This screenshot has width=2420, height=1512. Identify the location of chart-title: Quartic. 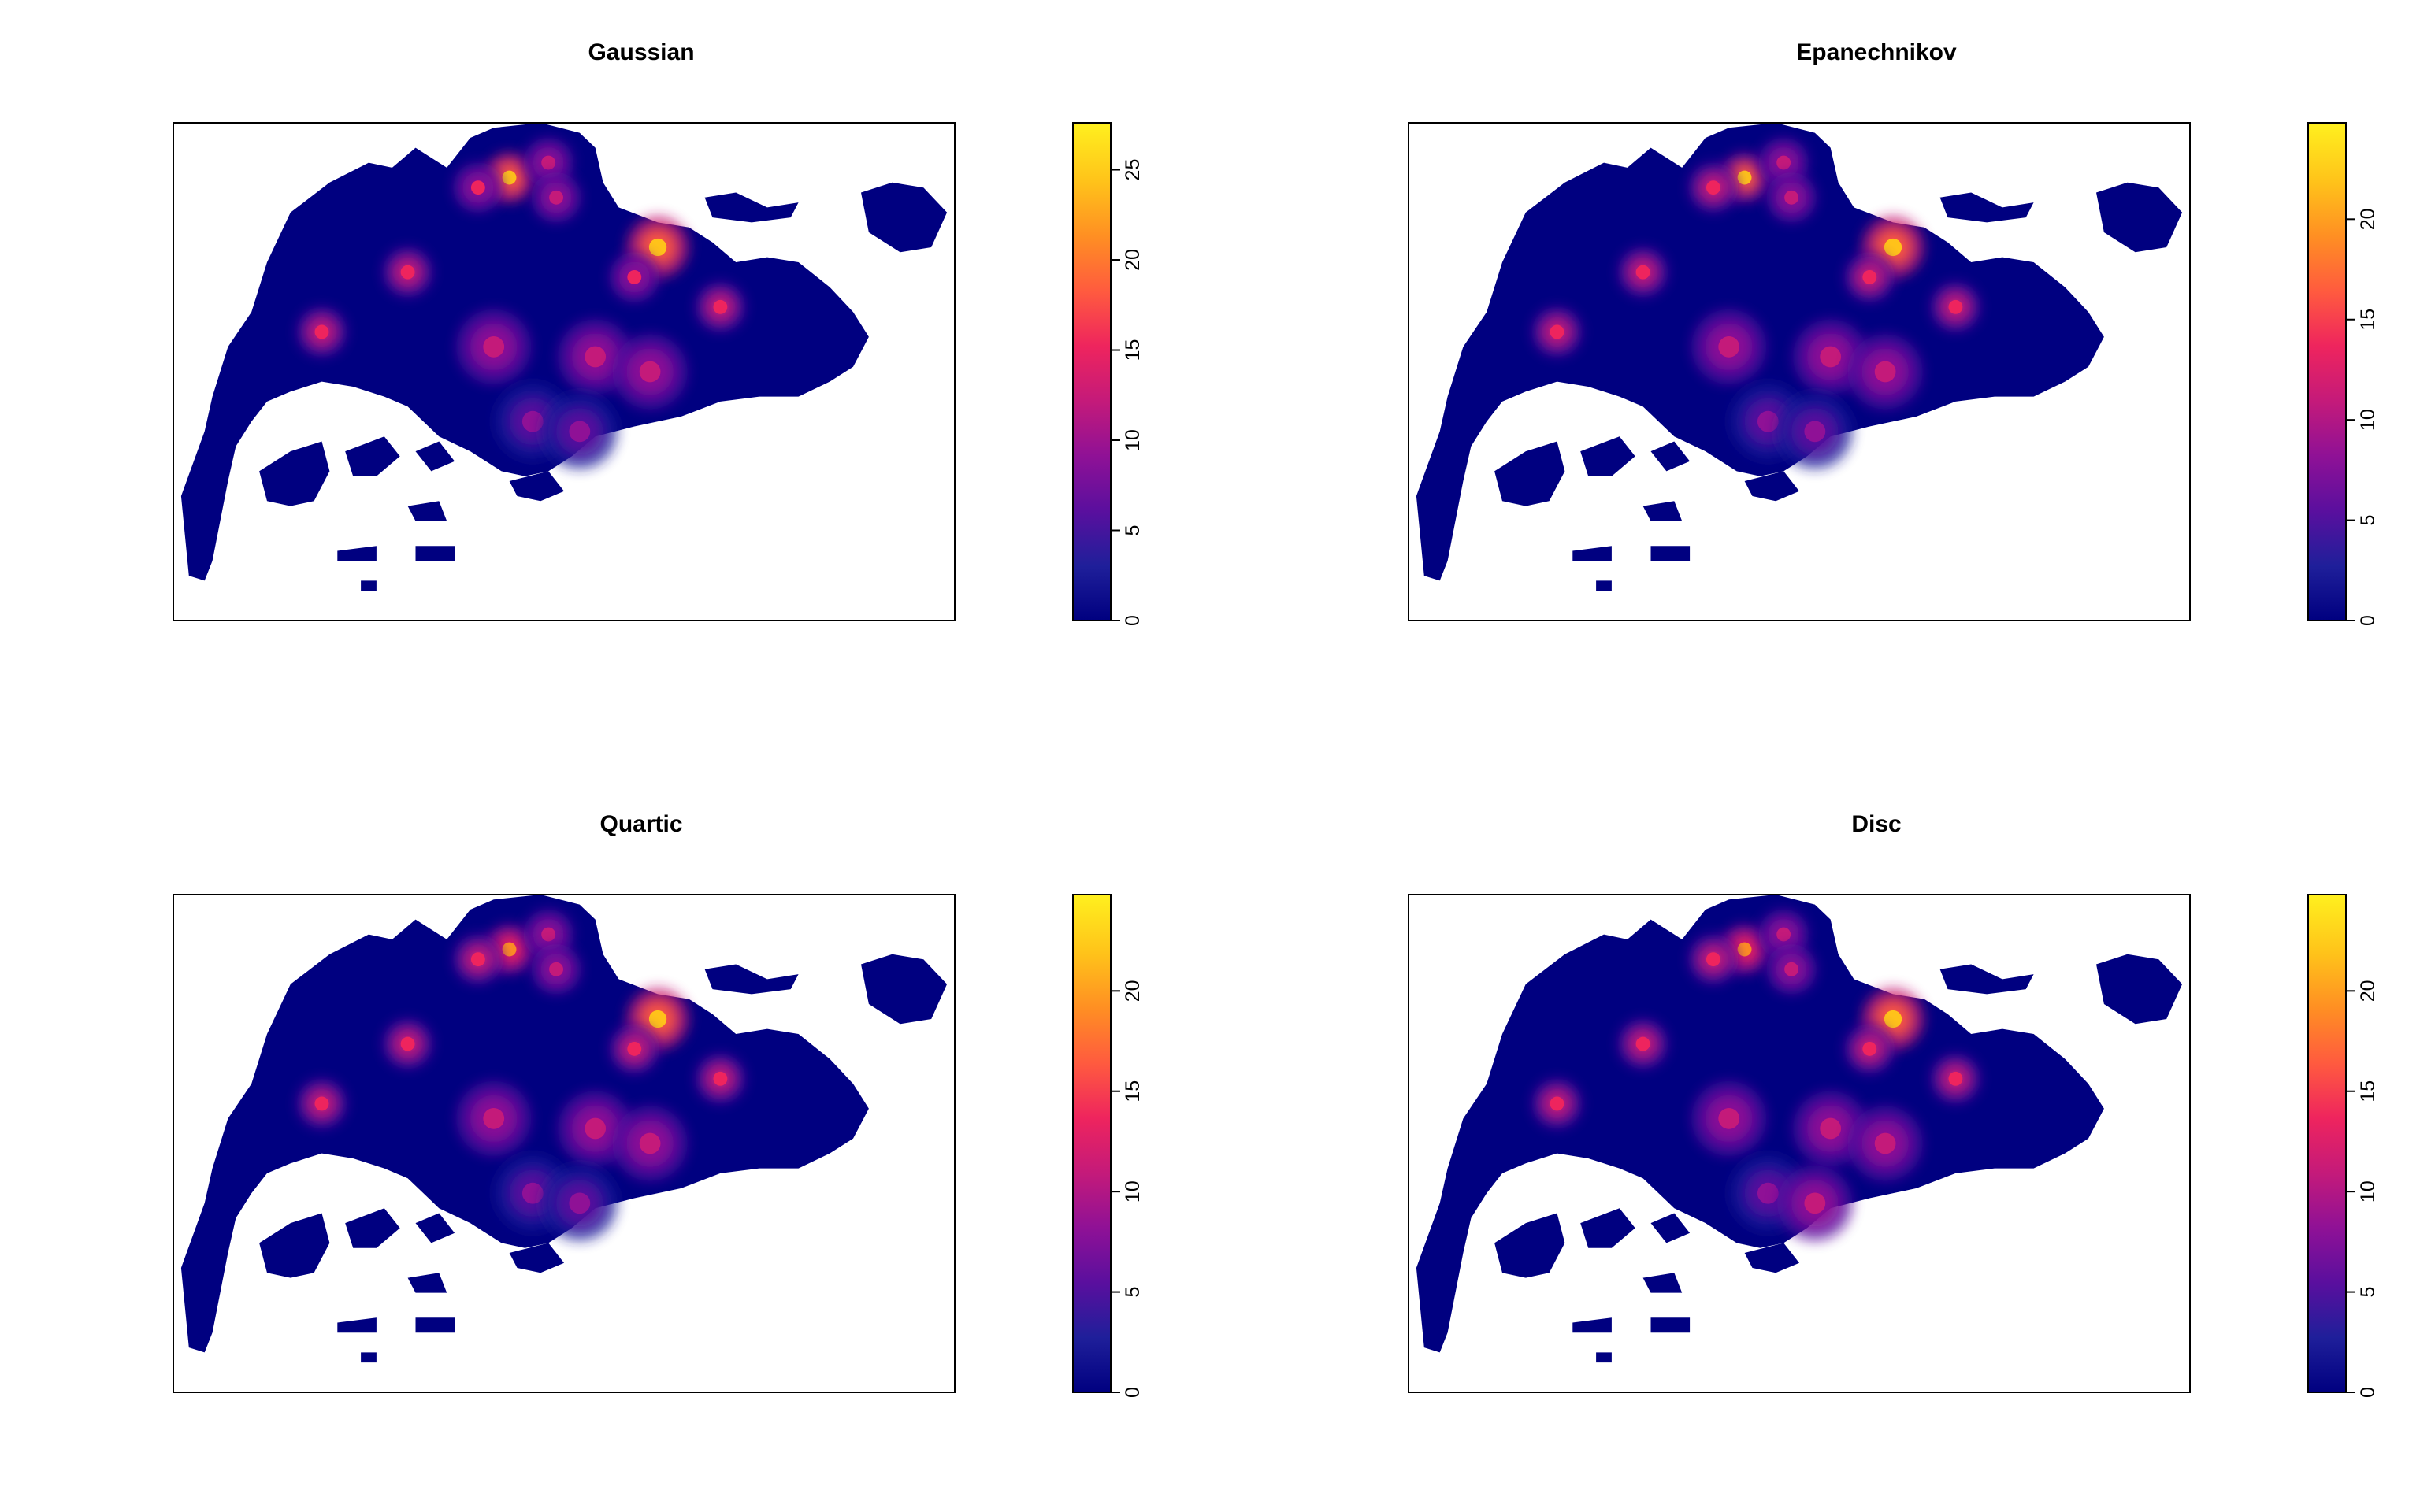
(640, 824).